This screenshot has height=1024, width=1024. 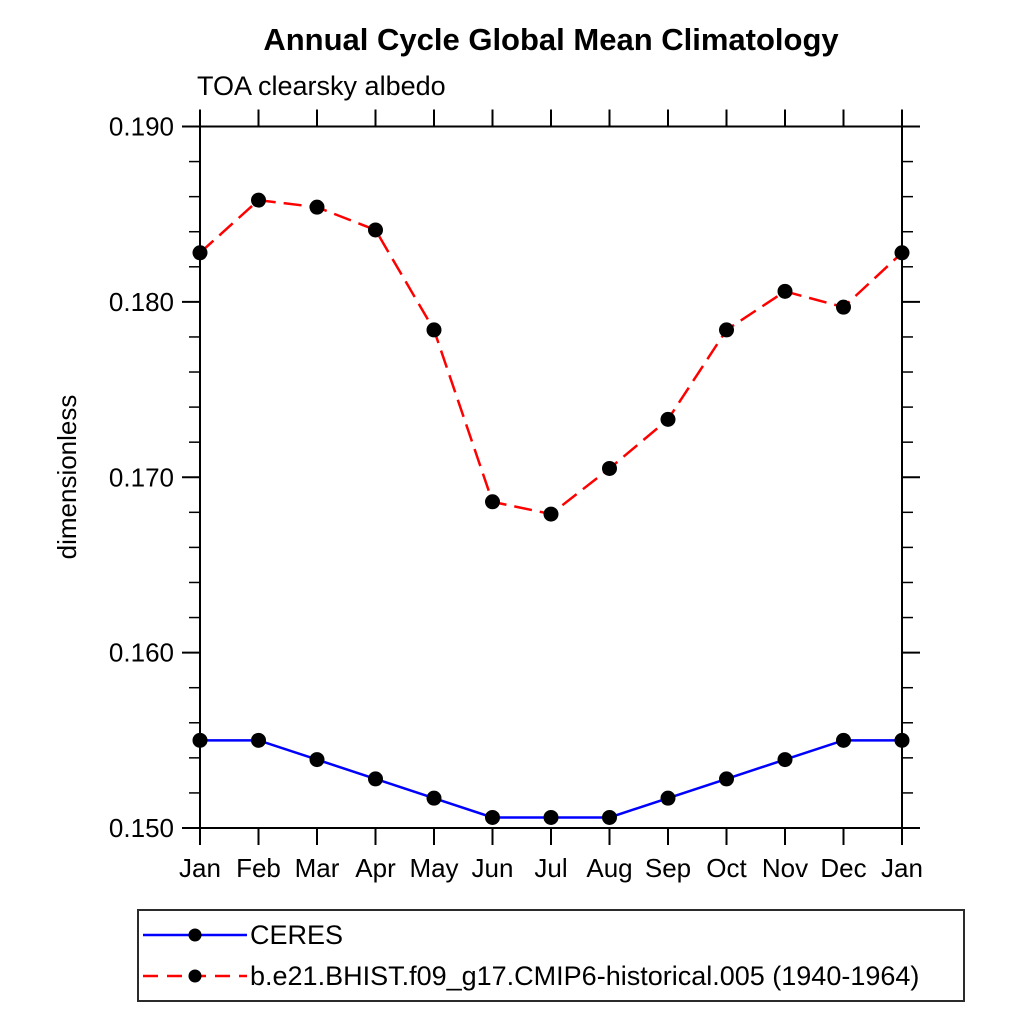 I want to click on y-tick-label: 0.150, so click(x=141, y=828).